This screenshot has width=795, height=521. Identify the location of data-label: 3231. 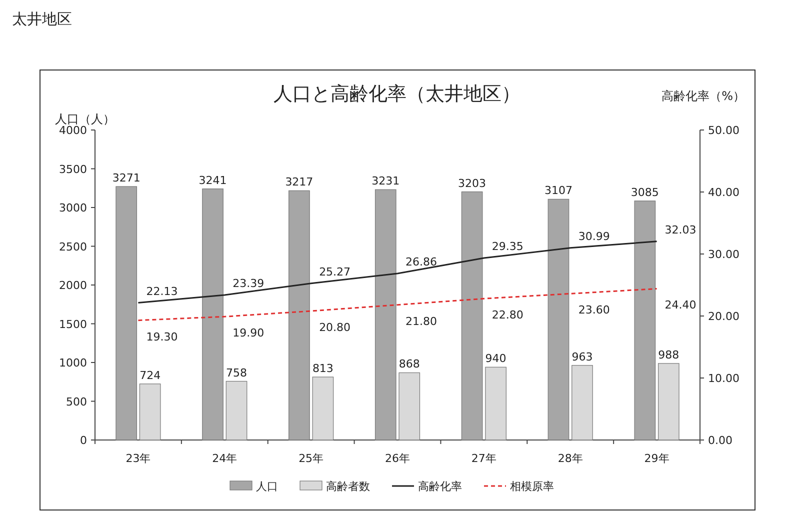
(386, 181).